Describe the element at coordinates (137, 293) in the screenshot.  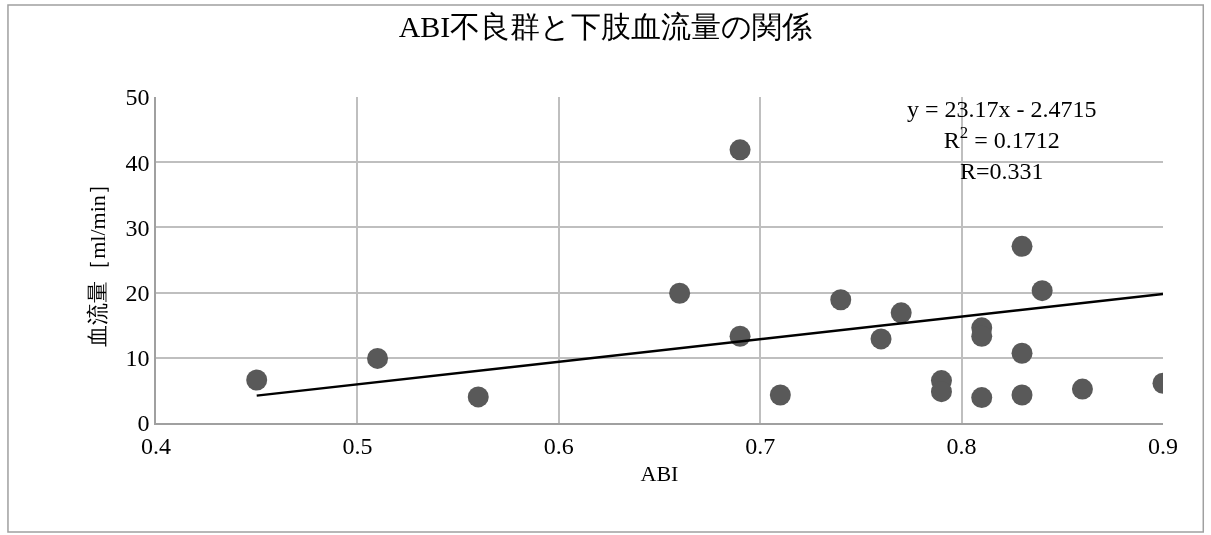
I see `y-tick-label: 20` at that location.